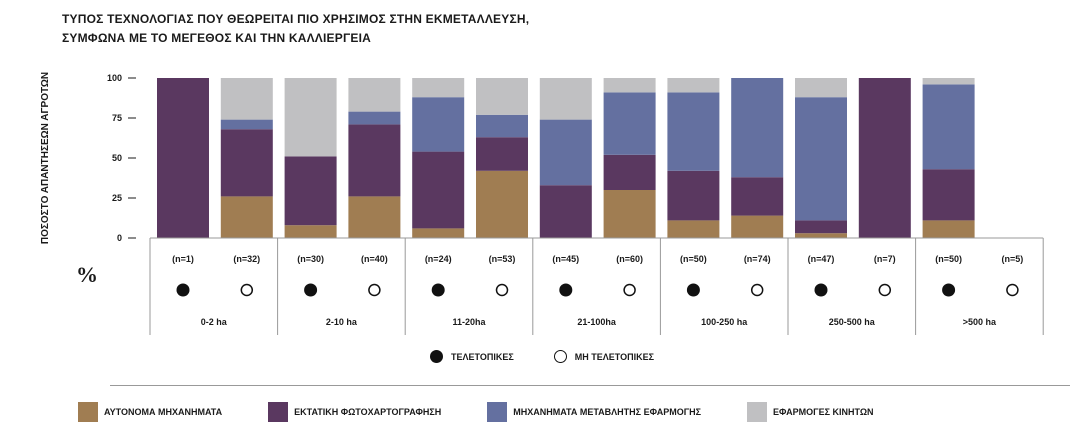 The image size is (1080, 430). Describe the element at coordinates (214, 322) in the screenshot. I see `group-label: 0-2 ha` at that location.